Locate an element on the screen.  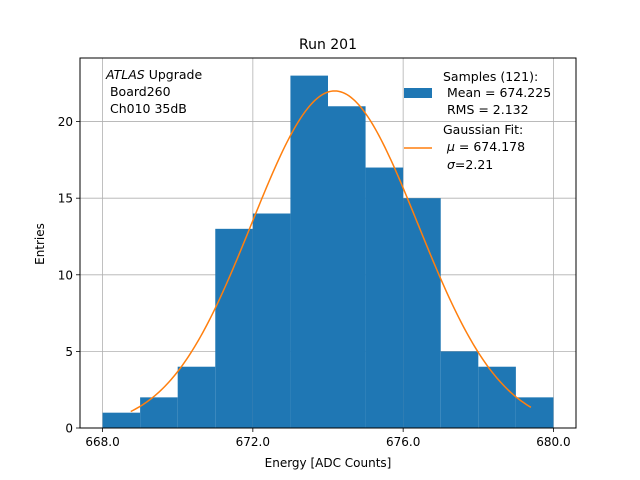
legend-samples-swatch is located at coordinates (418, 93).